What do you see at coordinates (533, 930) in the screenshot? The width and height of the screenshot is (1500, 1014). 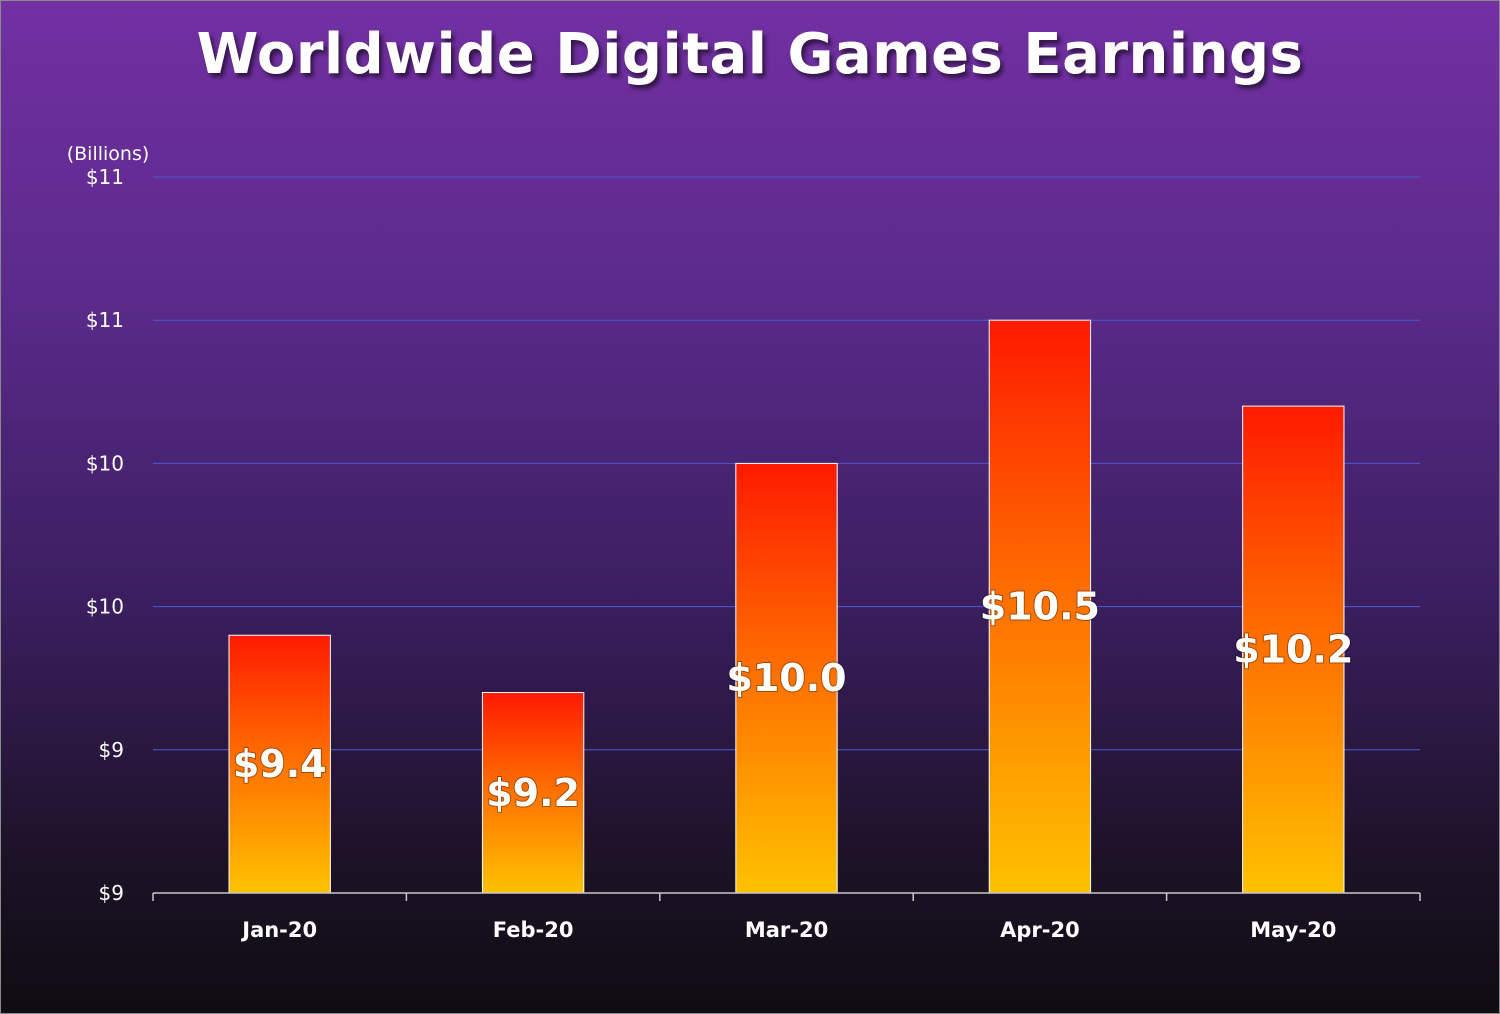 I see `x-category-label: Feb-20` at bounding box center [533, 930].